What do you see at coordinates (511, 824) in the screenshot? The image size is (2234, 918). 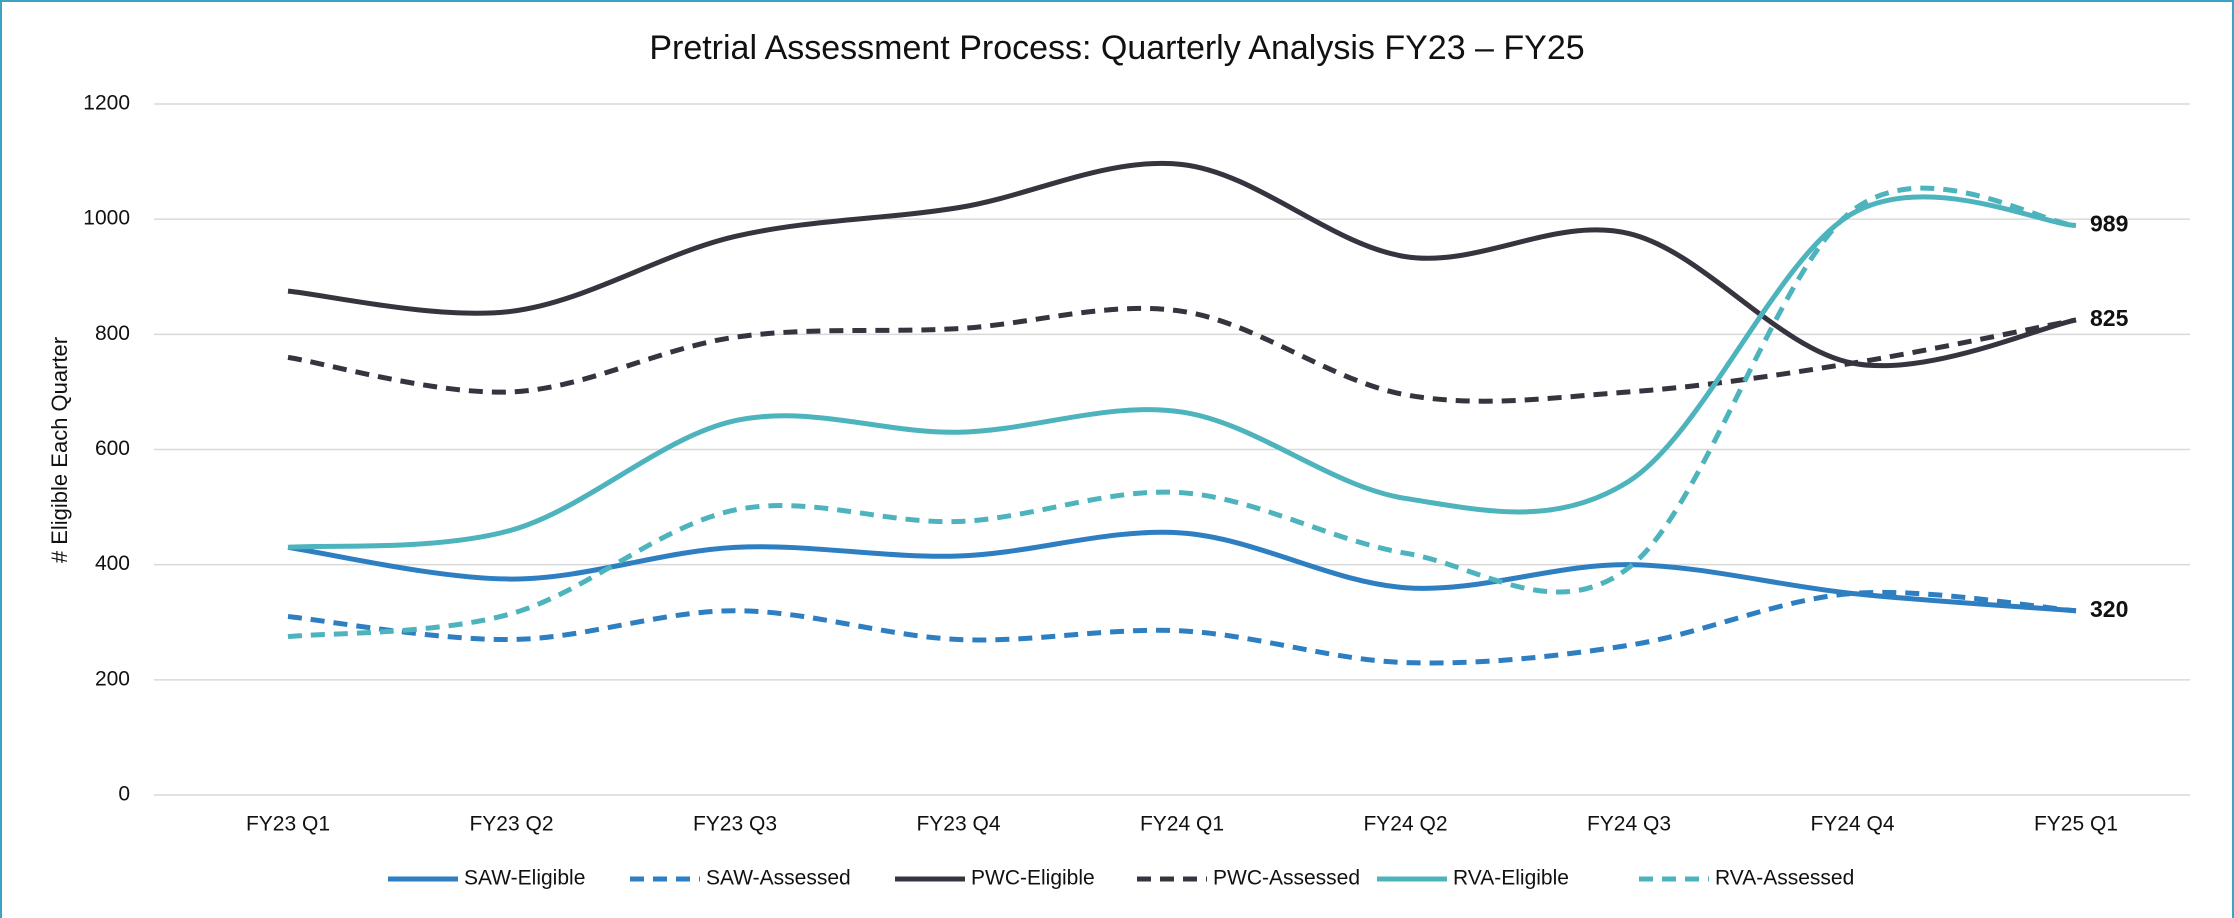 I see `x-tick-label: FY23 Q2` at bounding box center [511, 824].